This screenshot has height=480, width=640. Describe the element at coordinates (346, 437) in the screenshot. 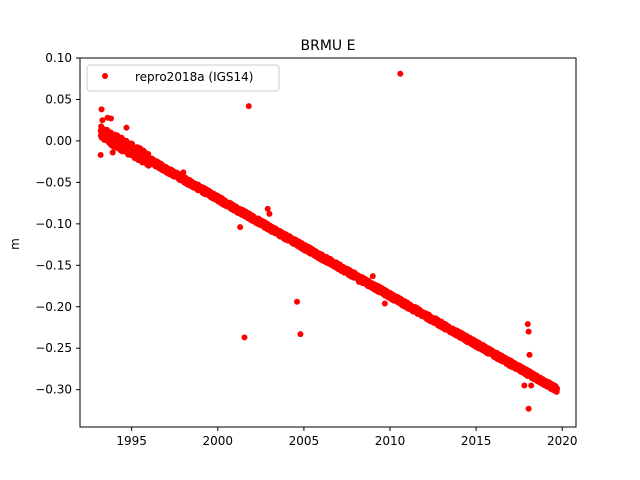

I see `x-axis: 1995 2000 2005 2010 2015 2020` at that location.